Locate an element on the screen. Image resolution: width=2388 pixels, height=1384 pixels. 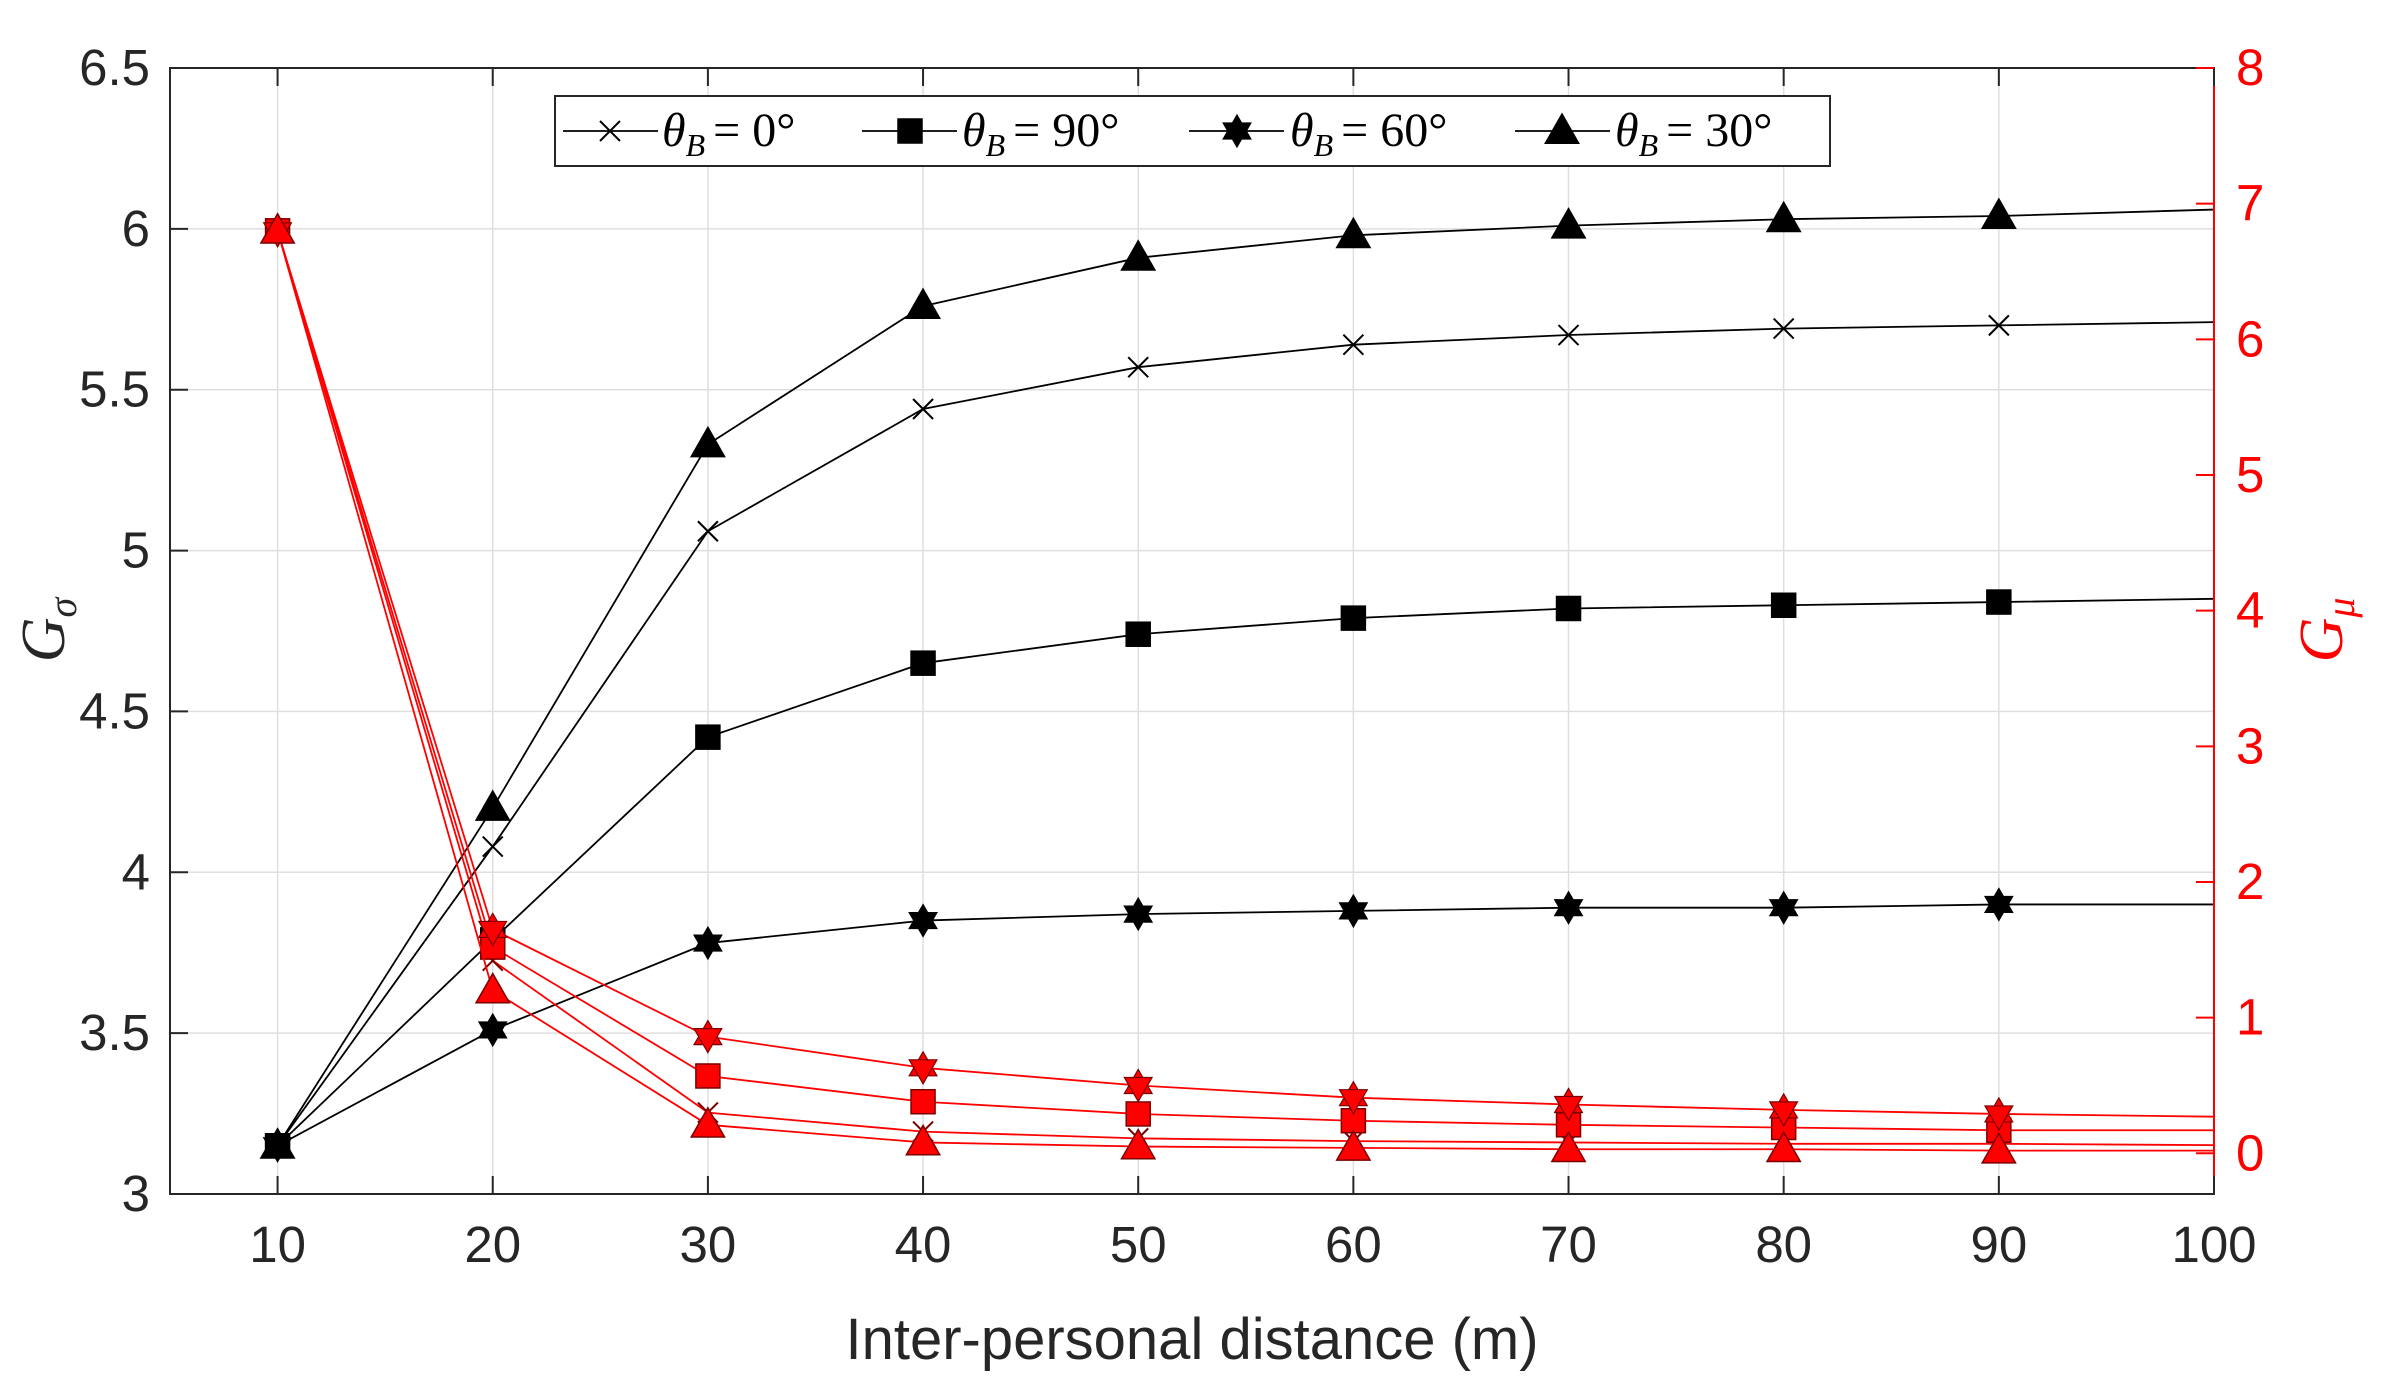
x-tick-label: 20 is located at coordinates (492, 1244).